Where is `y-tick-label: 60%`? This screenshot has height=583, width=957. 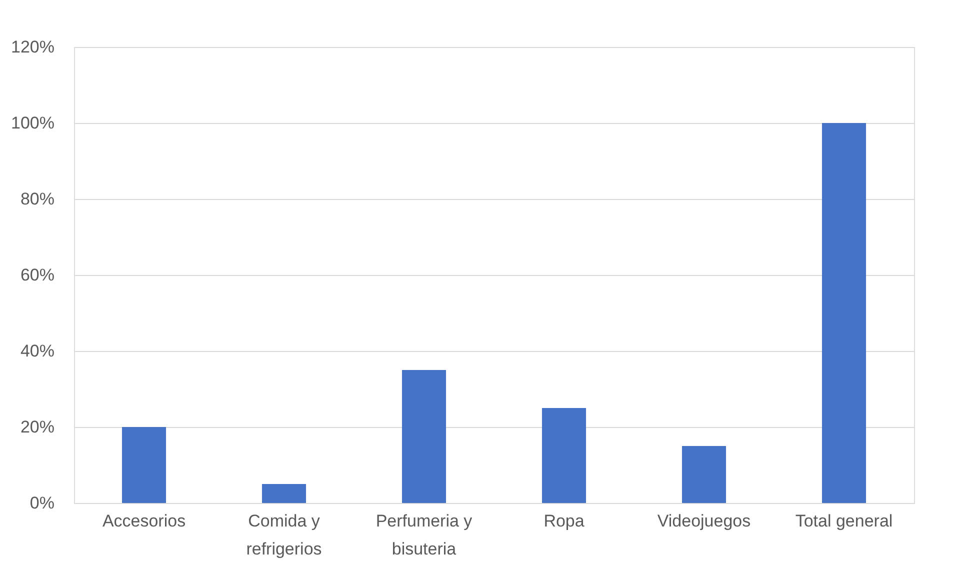
y-tick-label: 60% is located at coordinates (37, 275).